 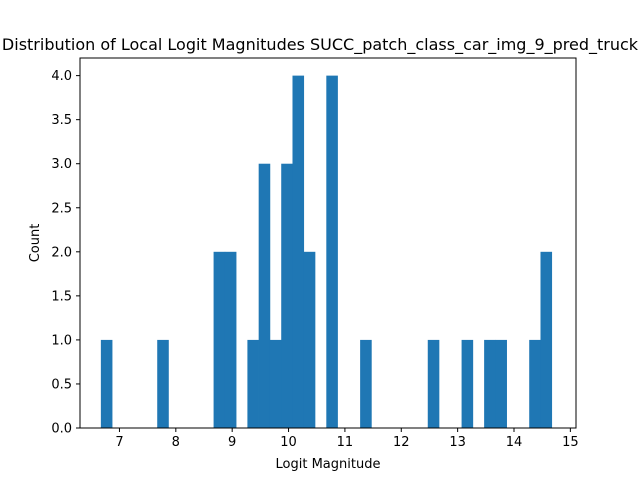 What do you see at coordinates (570, 442) in the screenshot?
I see `x-tick-label: 15` at bounding box center [570, 442].